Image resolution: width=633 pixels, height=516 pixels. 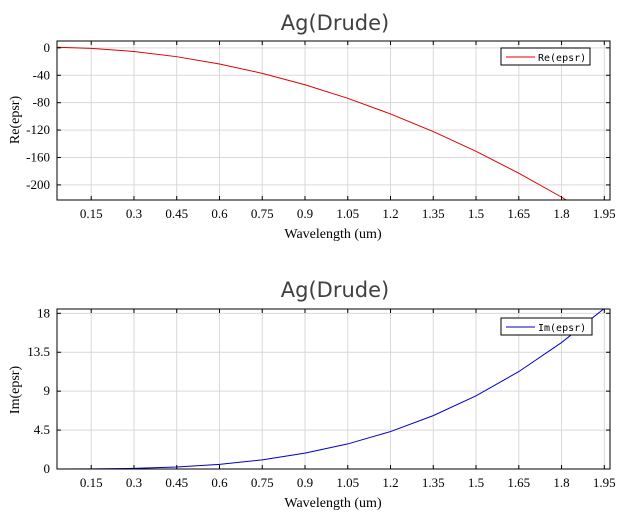 I want to click on y-axis-label-re: Re(epsr), so click(x=15, y=120).